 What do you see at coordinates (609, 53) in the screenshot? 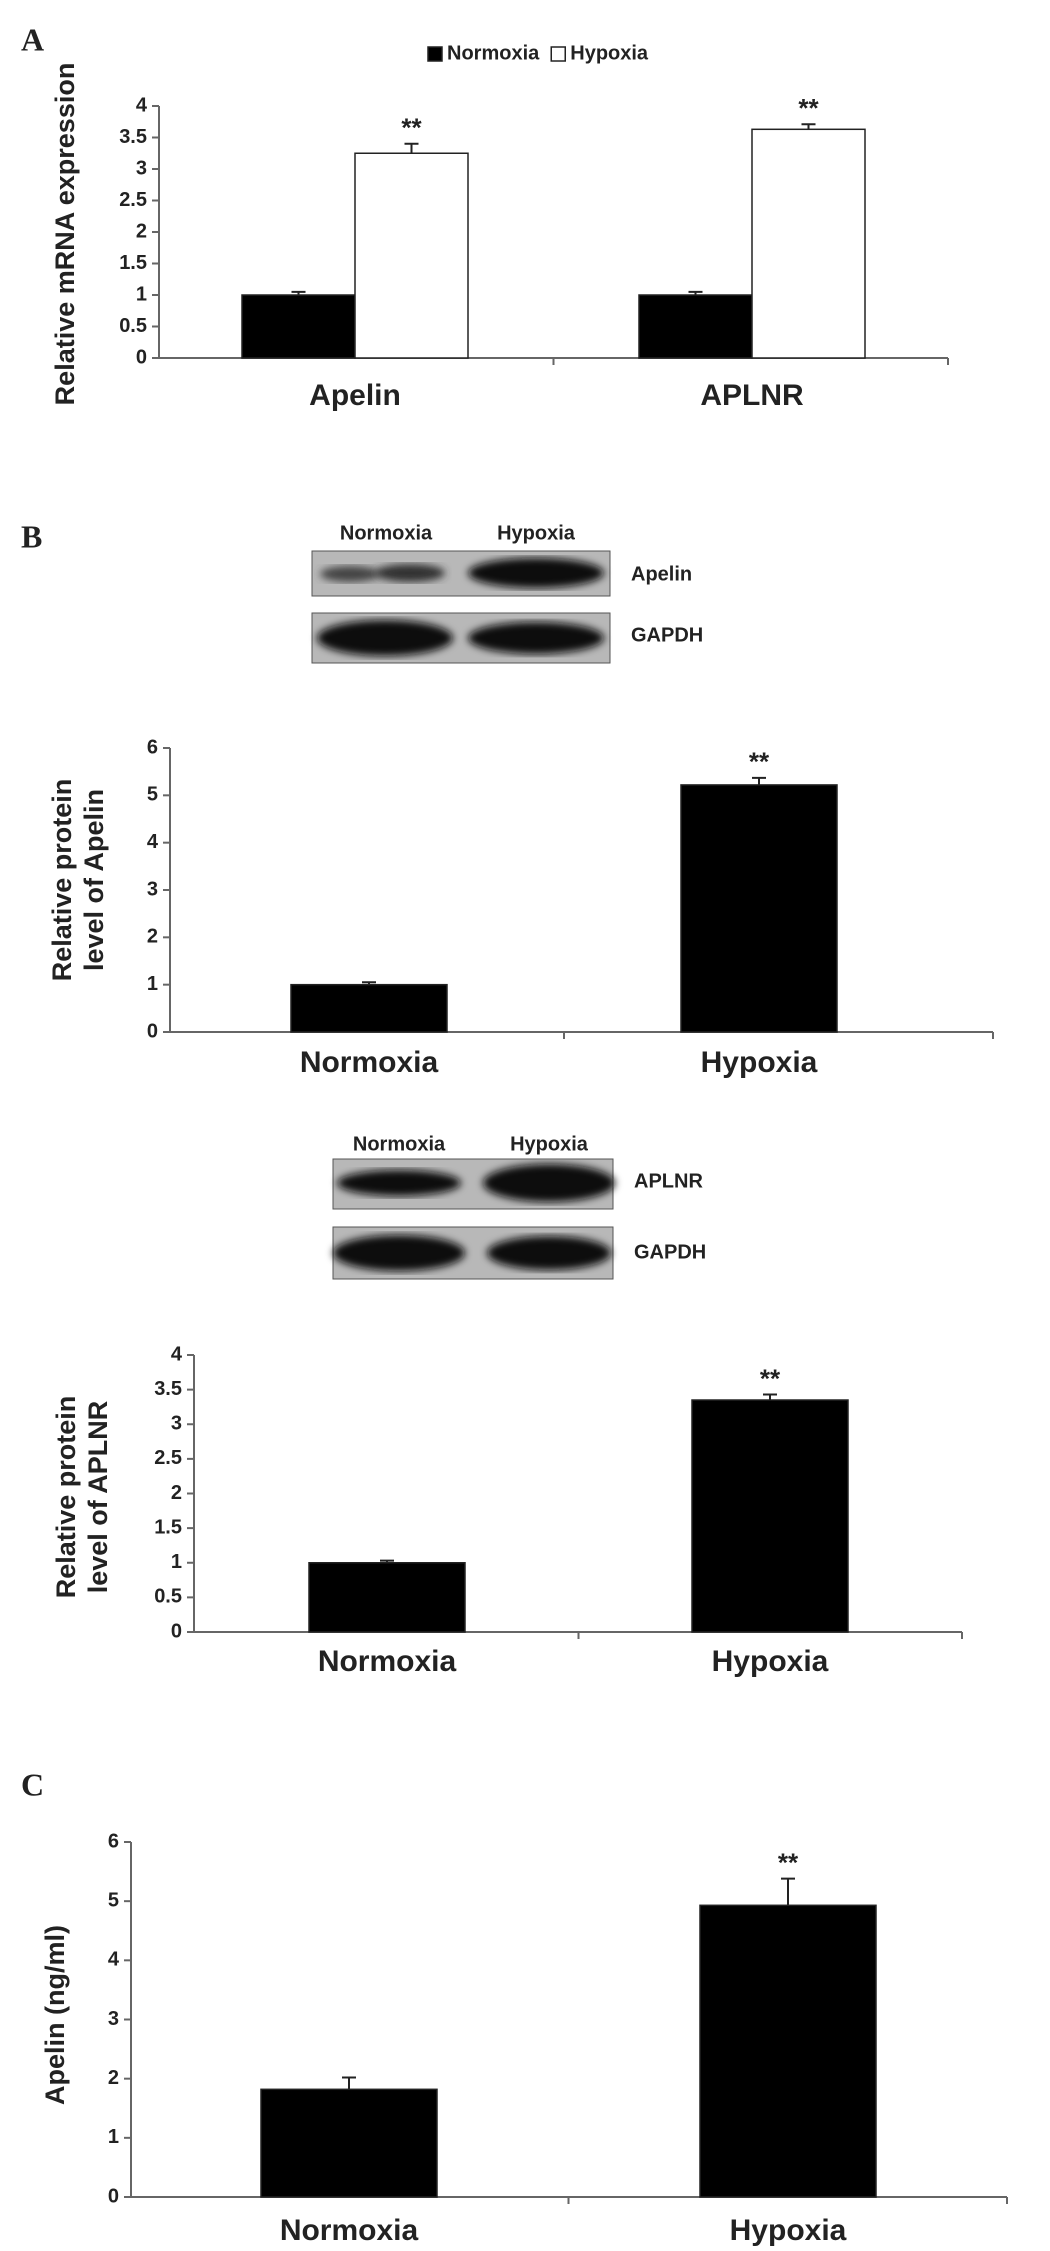
I see `legend-label: Hypoxia` at bounding box center [609, 53].